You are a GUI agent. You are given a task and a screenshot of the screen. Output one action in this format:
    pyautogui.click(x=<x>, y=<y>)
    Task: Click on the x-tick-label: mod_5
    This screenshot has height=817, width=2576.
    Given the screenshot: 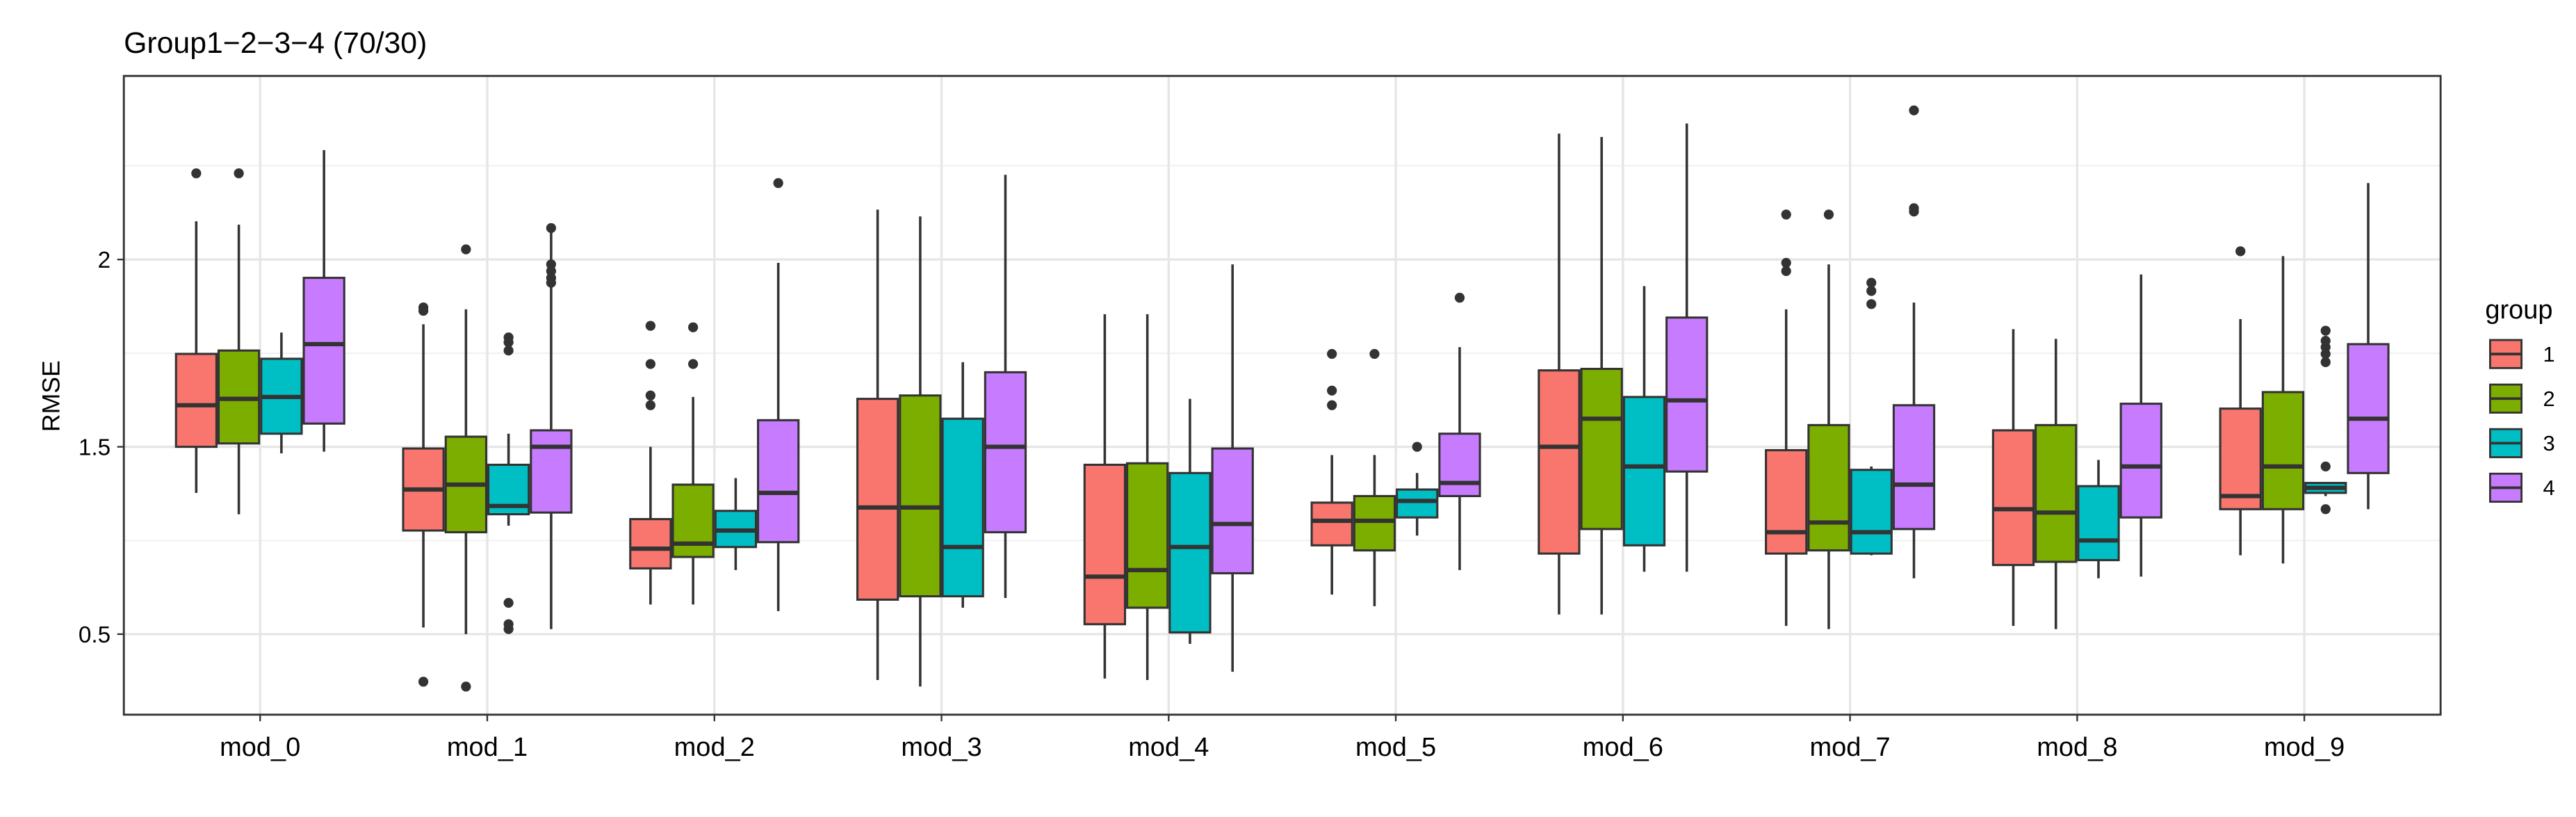 What is the action you would take?
    pyautogui.click(x=1395, y=747)
    